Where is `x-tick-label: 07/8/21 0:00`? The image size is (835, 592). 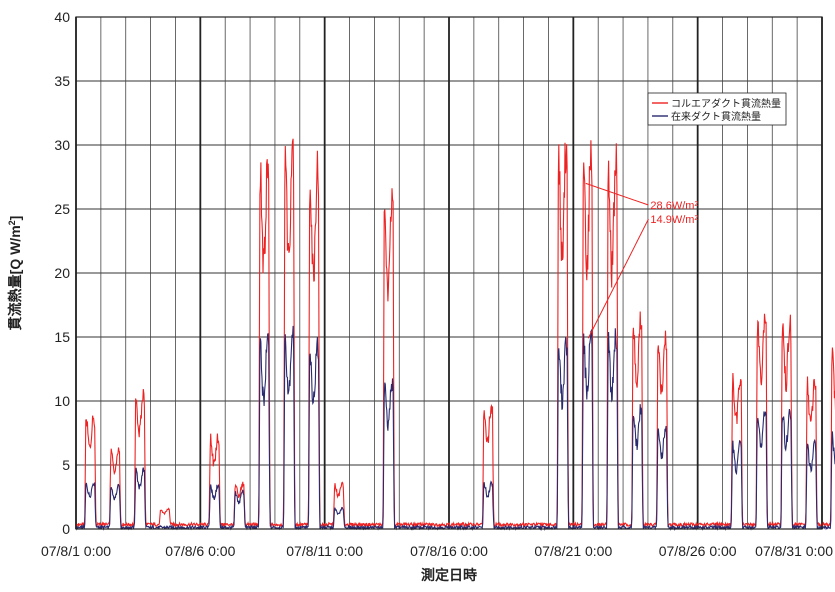 x-tick-label: 07/8/21 0:00 is located at coordinates (573, 551).